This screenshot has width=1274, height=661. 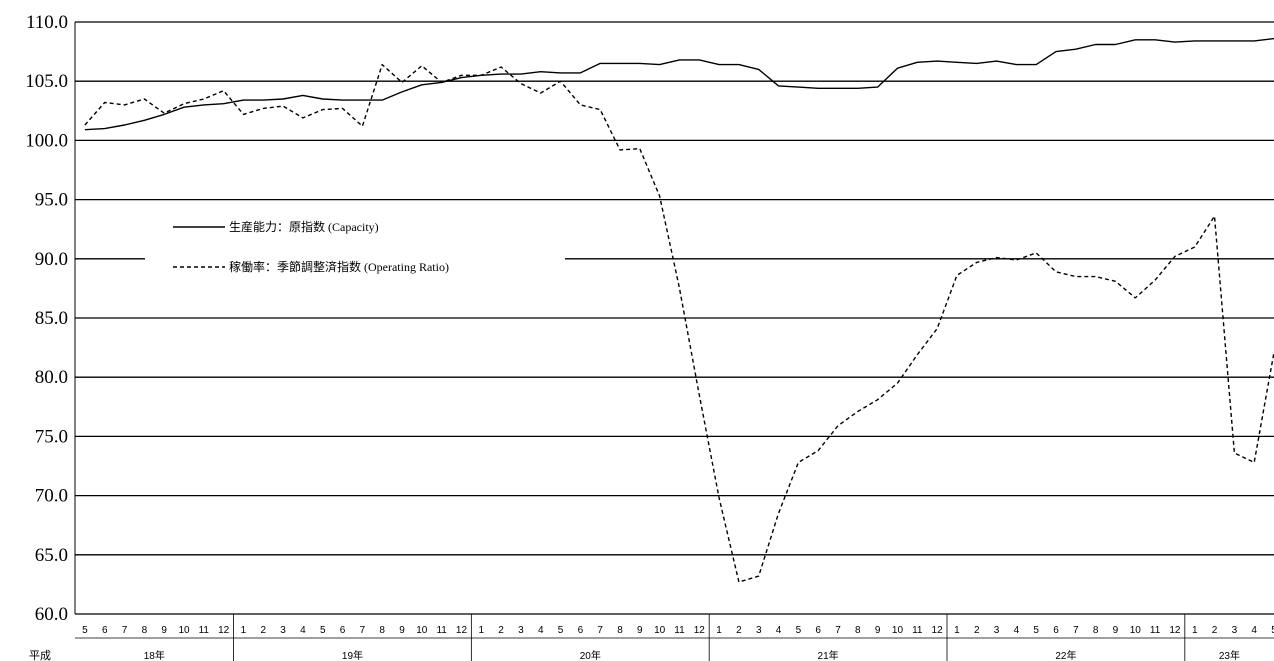 What do you see at coordinates (352, 655) in the screenshot?
I see `year-label: 19年` at bounding box center [352, 655].